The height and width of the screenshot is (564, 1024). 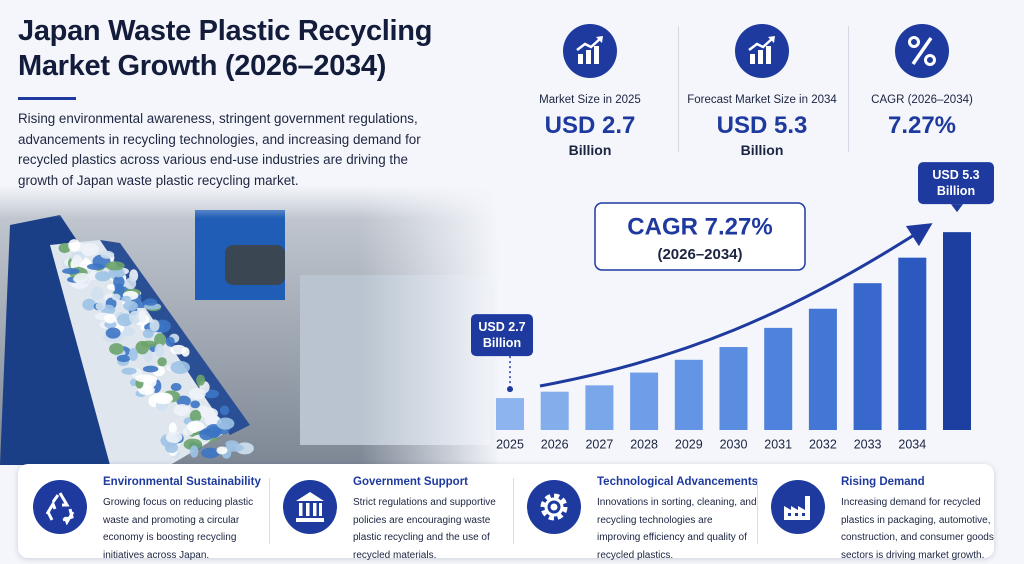 I want to click on stat: CAGR (2026–2034) 7.27%, so click(x=922, y=82).